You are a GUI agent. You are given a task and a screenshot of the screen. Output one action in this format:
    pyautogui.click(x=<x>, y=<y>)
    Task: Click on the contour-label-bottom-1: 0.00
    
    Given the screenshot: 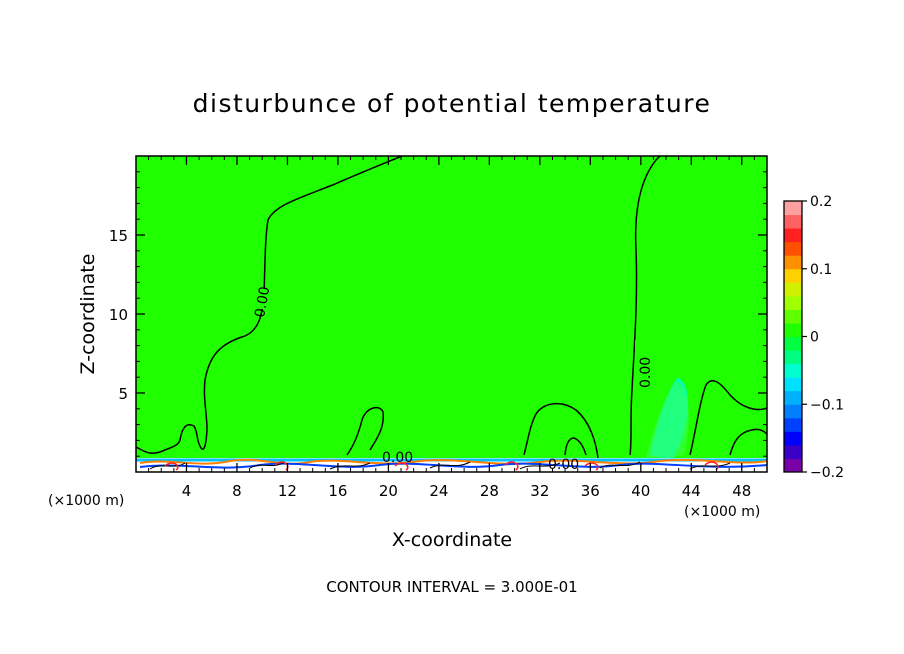 What is the action you would take?
    pyautogui.click(x=397, y=458)
    